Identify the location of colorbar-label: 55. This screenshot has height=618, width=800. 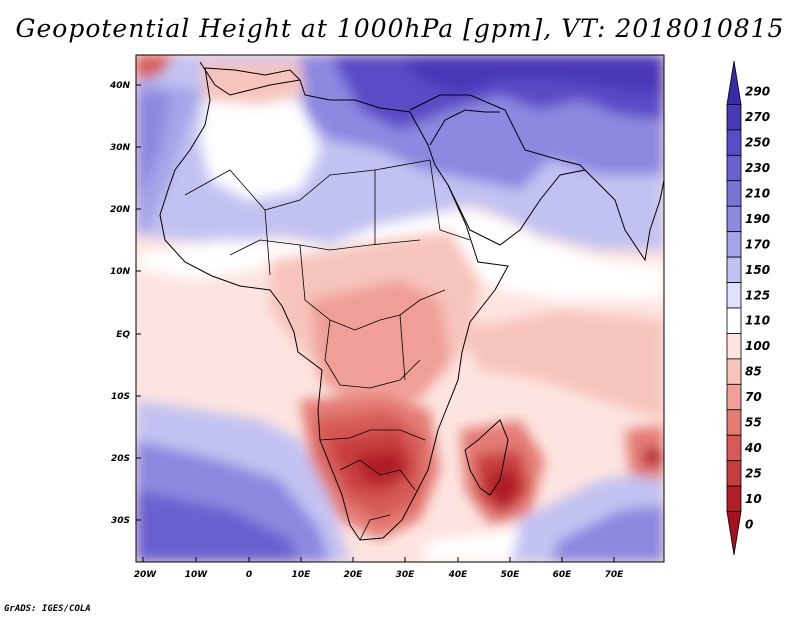
(753, 423).